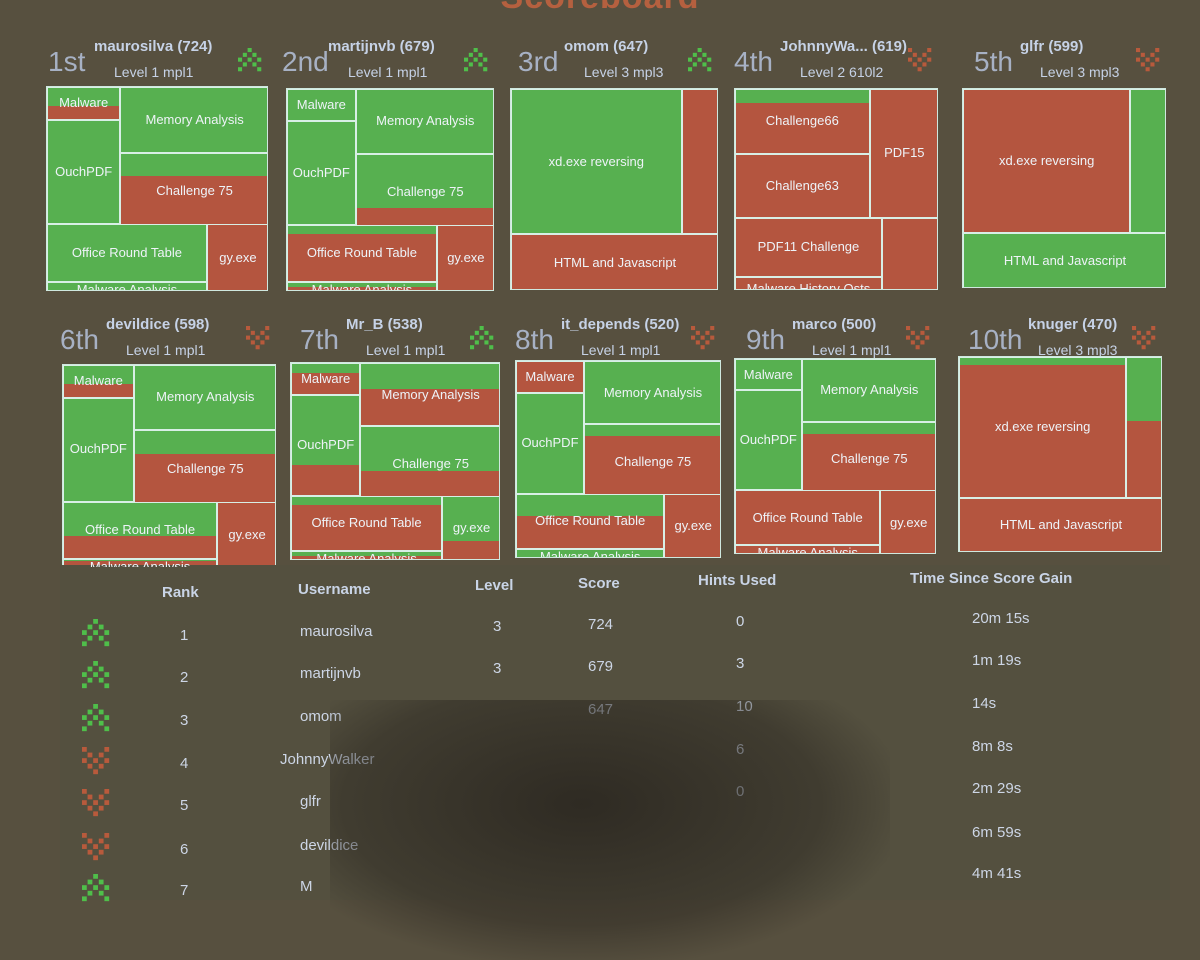 The image size is (1200, 960). Describe the element at coordinates (744, 706) in the screenshot. I see `cell-hints-used: 10` at that location.